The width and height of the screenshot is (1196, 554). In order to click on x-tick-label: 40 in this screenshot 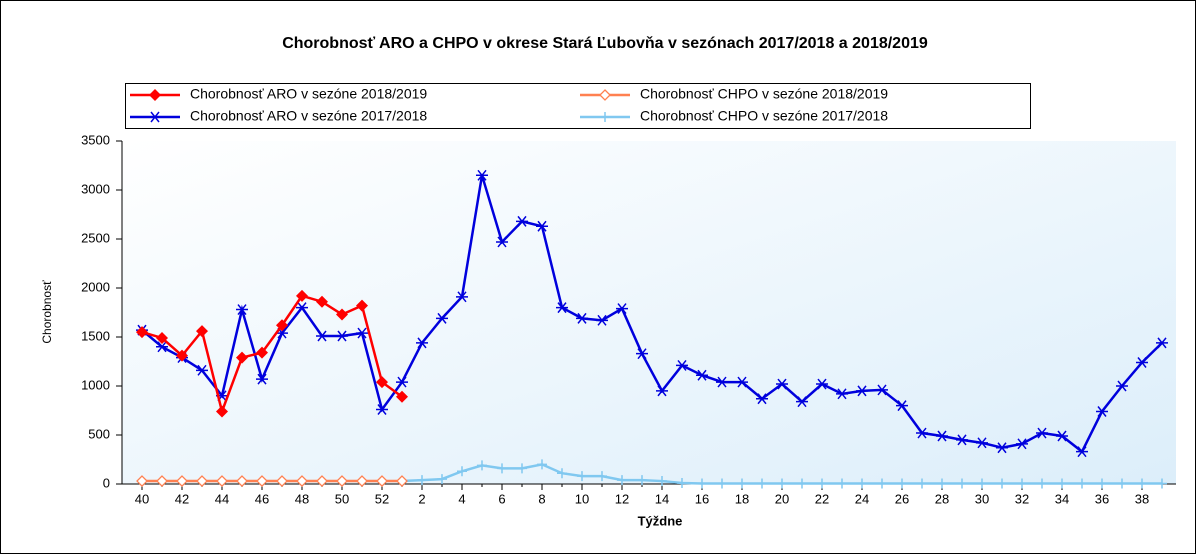, I will do `click(142, 498)`.